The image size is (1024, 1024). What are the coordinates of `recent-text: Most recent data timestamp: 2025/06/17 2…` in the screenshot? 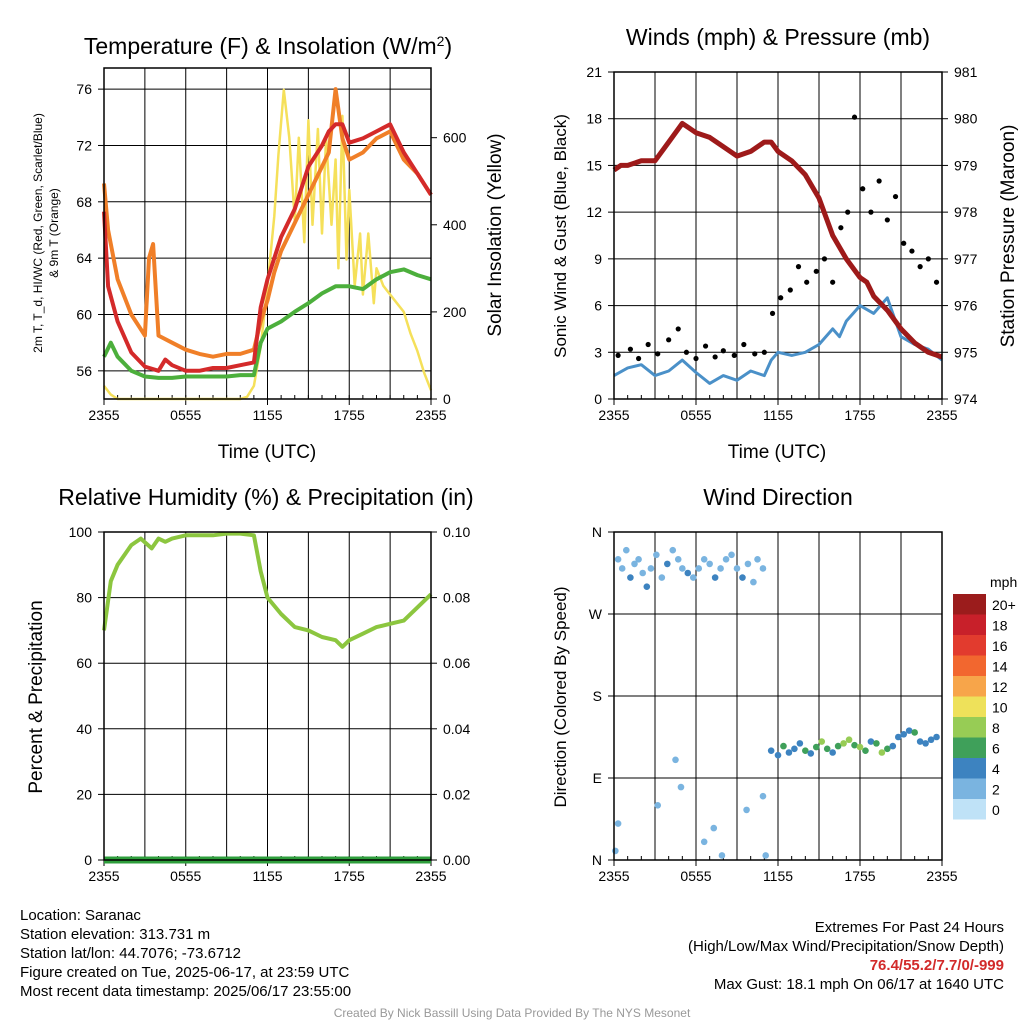 It's located at (186, 991).